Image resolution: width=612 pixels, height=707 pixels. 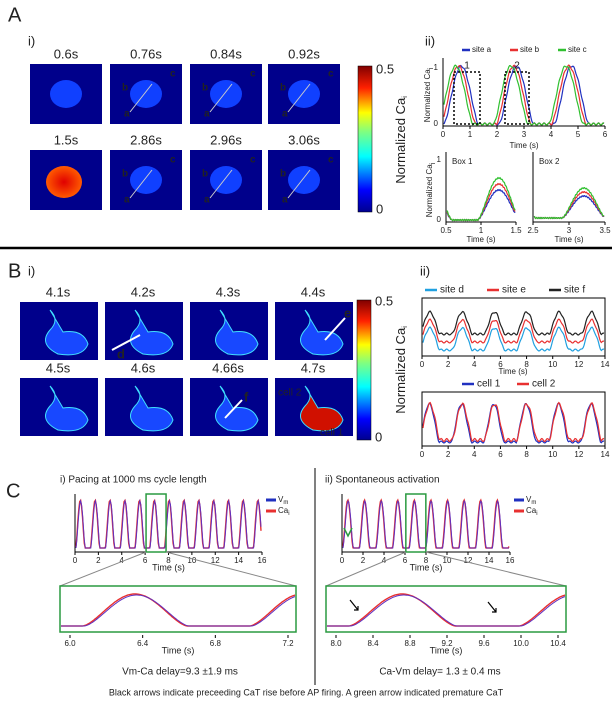 What do you see at coordinates (58, 367) in the screenshot?
I see `frame-time: 4.5s` at bounding box center [58, 367].